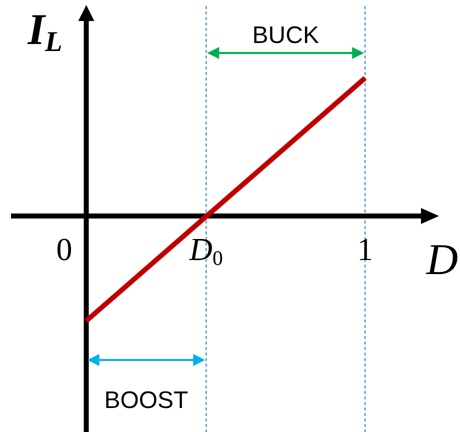 The width and height of the screenshot is (460, 432). Describe the element at coordinates (64, 249) in the screenshot. I see `x-tick-label: 0` at that location.